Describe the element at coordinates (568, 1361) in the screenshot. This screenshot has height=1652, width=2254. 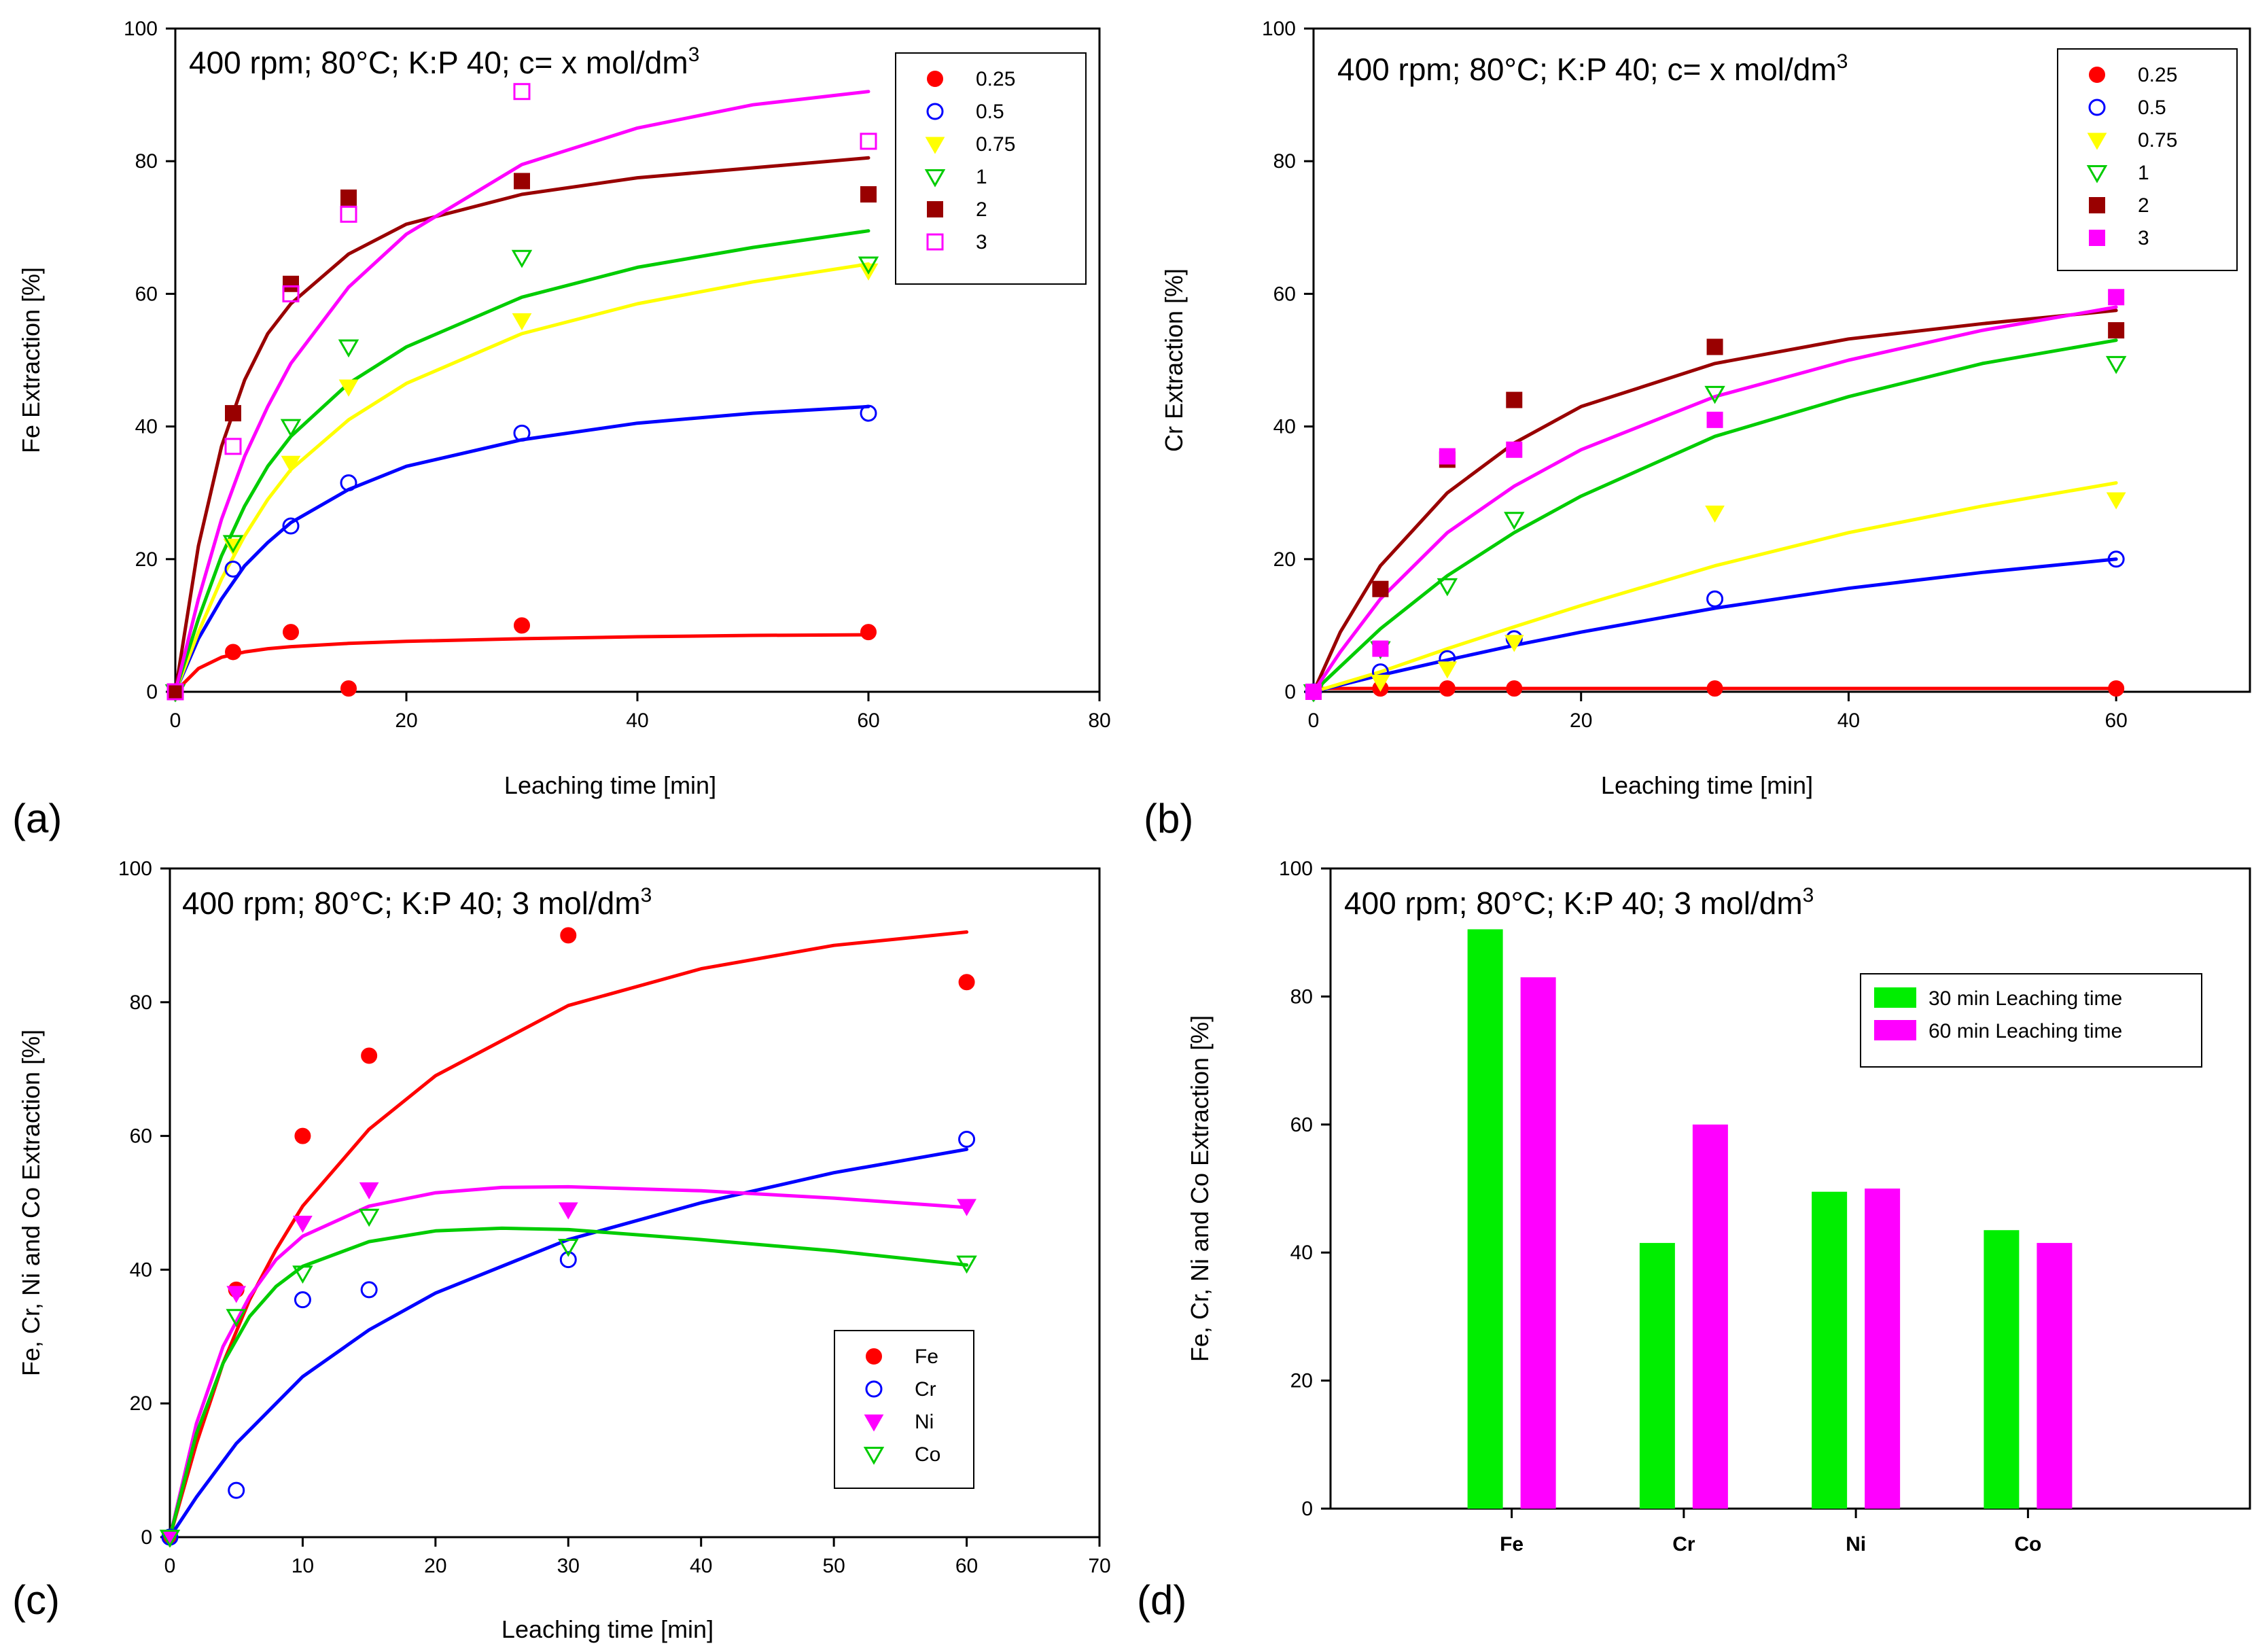
I see `fit-curve-Ni` at that location.